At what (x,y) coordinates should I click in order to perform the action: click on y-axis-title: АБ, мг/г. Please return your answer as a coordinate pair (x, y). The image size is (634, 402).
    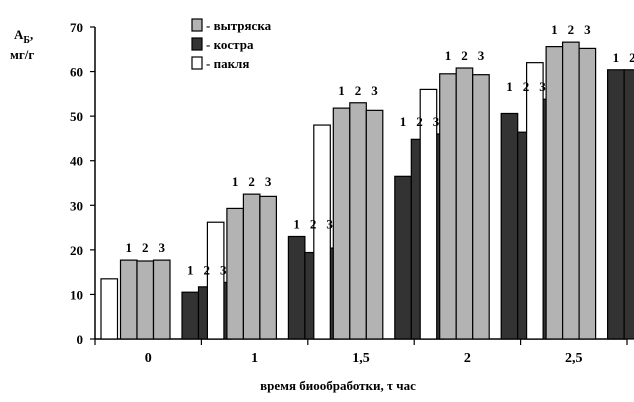
    Looking at the image, I should click on (22, 44).